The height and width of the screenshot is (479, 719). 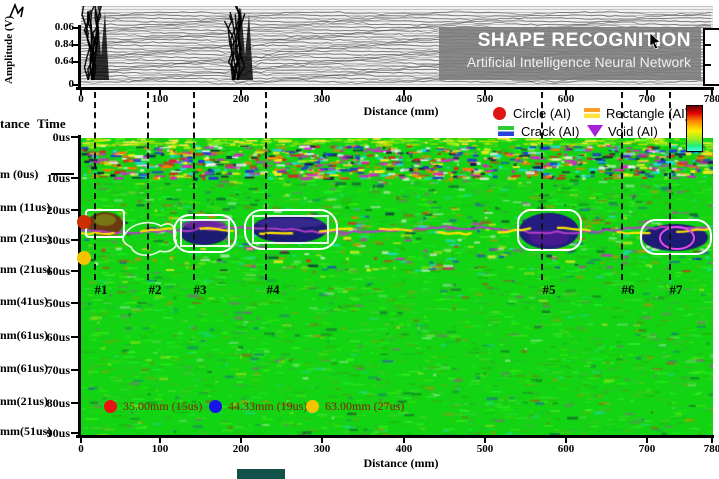 I want to click on distance-tick-label: m (0us), so click(x=19, y=174).